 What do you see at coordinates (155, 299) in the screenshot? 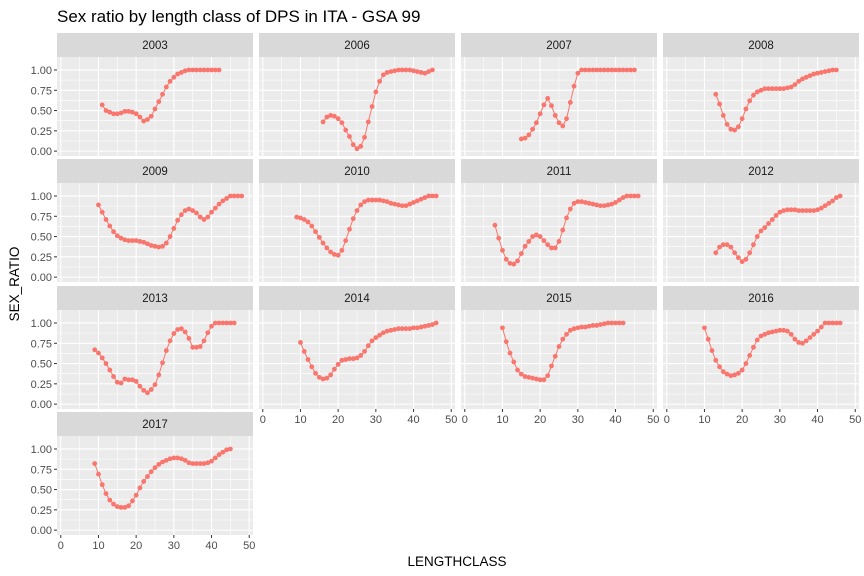
I see `facet-strip-label: 2013` at bounding box center [155, 299].